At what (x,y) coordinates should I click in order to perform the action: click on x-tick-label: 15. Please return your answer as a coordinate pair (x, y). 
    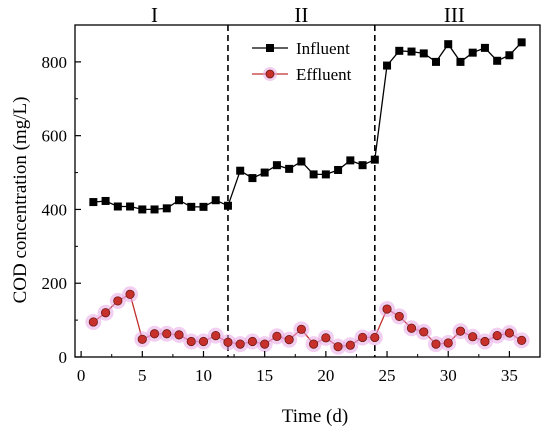
    Looking at the image, I should click on (264, 375).